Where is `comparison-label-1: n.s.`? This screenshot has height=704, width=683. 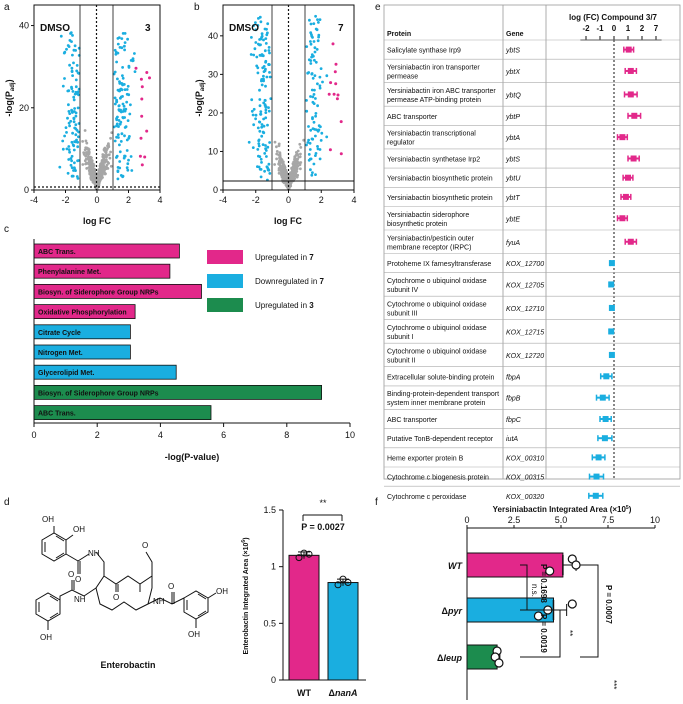
comparison-label-1: n.s. is located at coordinates (534, 590).